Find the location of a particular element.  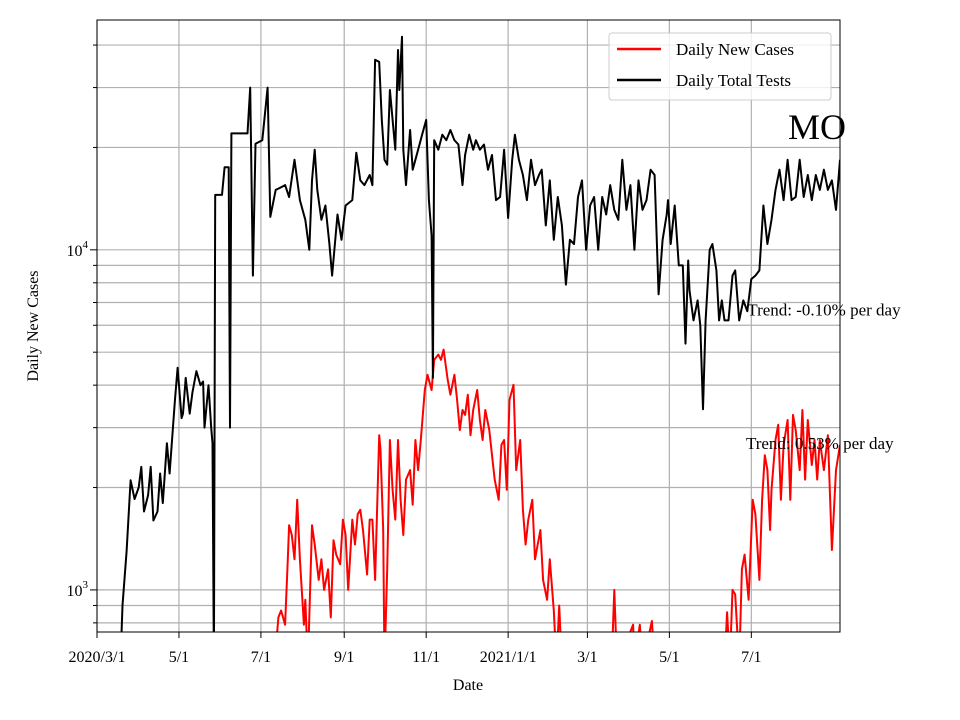

legend-label-cases: Daily New Cases is located at coordinates (735, 49).